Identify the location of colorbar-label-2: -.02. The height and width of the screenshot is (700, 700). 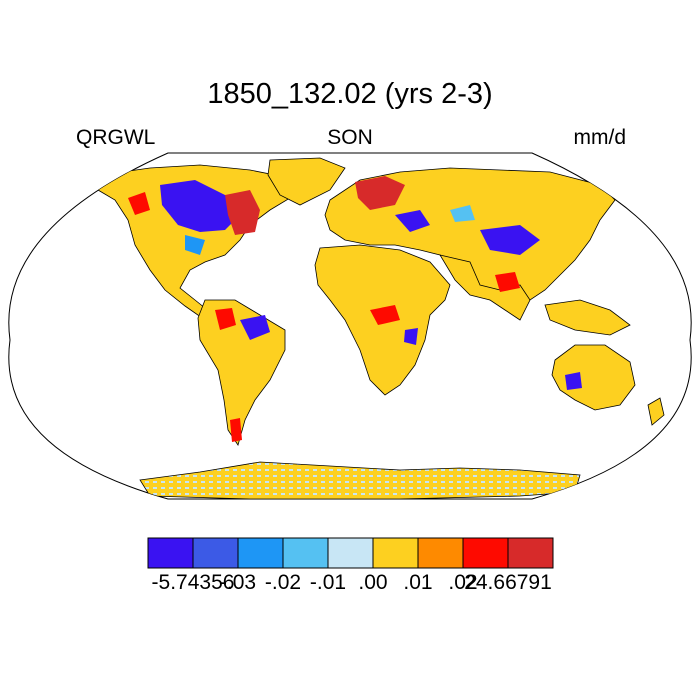
(283, 582).